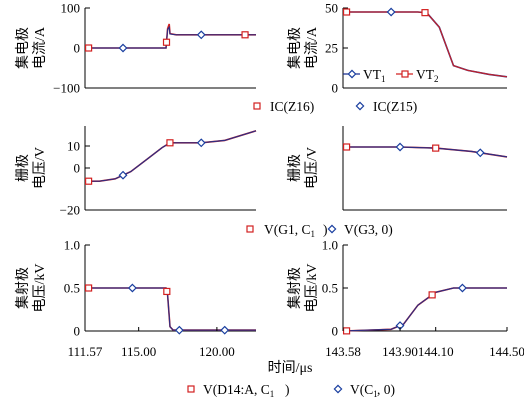 The height and width of the screenshot is (405, 524). What do you see at coordinates (85, 351) in the screenshot?
I see `ce-left-xtick-label: 111.57` at bounding box center [85, 351].